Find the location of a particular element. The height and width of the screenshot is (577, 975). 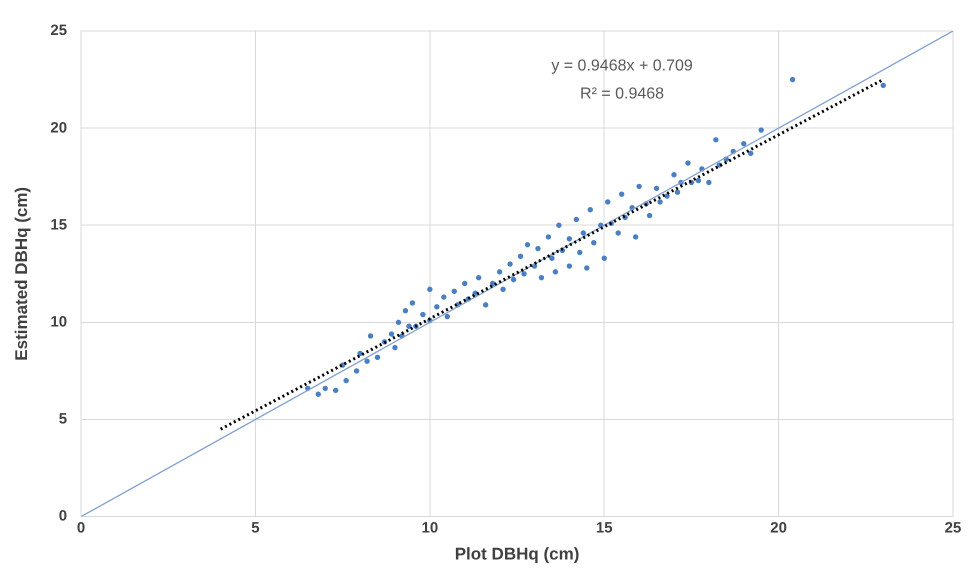

x-tick-label: 15 is located at coordinates (604, 528).